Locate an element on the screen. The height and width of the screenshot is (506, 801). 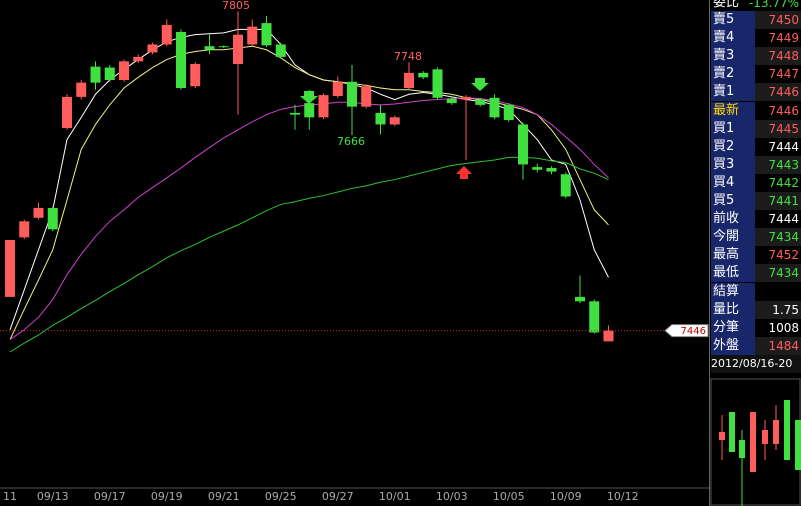
quote-label: 結算 is located at coordinates (733, 291).